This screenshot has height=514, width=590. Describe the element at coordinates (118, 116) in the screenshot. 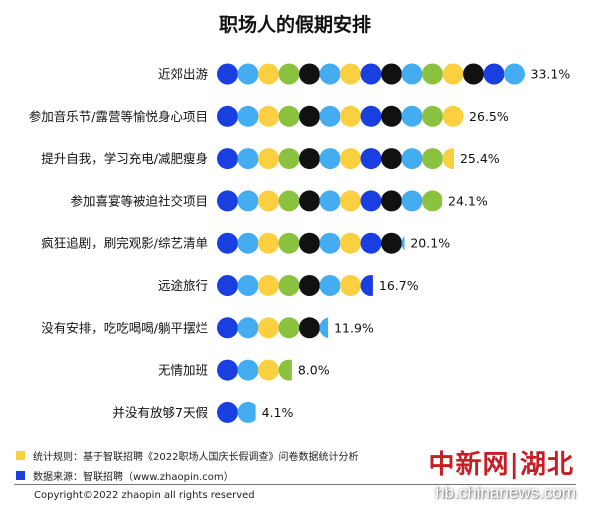

I see `category-label: 参加音乐节/露营等愉悦身心项目` at that location.